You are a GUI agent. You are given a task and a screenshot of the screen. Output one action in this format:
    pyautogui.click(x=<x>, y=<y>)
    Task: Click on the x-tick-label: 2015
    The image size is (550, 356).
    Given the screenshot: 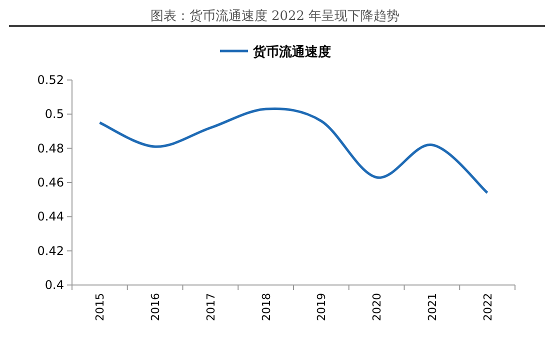 What is the action you would take?
    pyautogui.click(x=100, y=307)
    